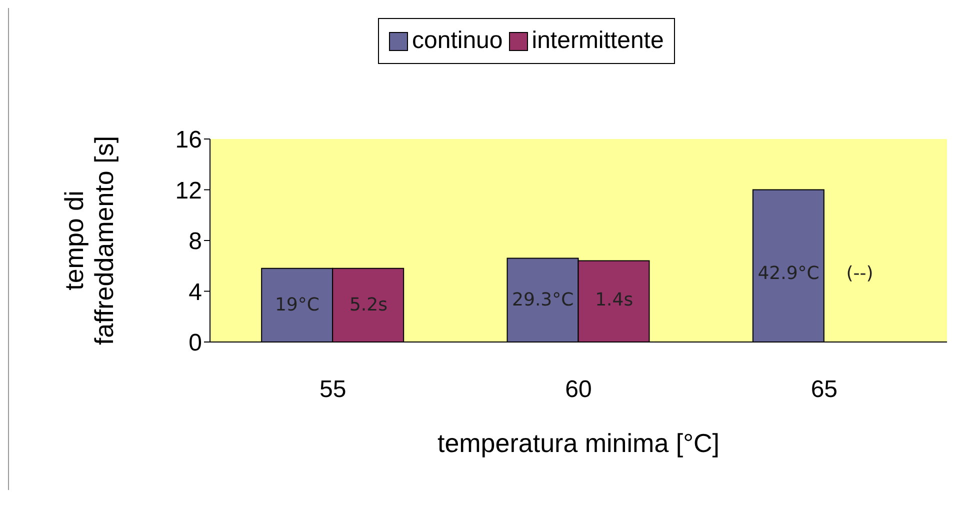 This screenshot has width=964, height=507. I want to click on y-tick-label: 8, so click(195, 242).